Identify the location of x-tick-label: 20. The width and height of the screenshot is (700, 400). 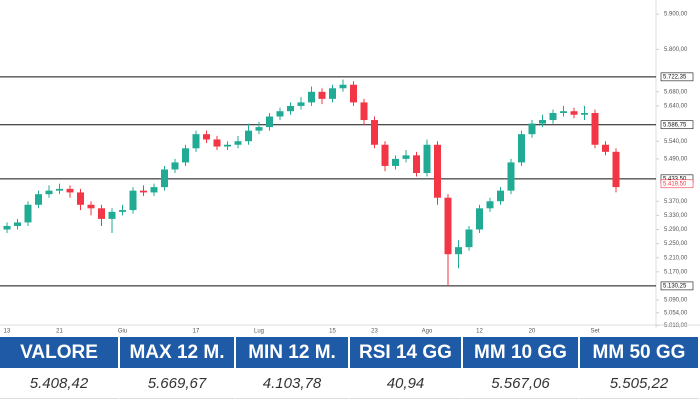
(532, 332).